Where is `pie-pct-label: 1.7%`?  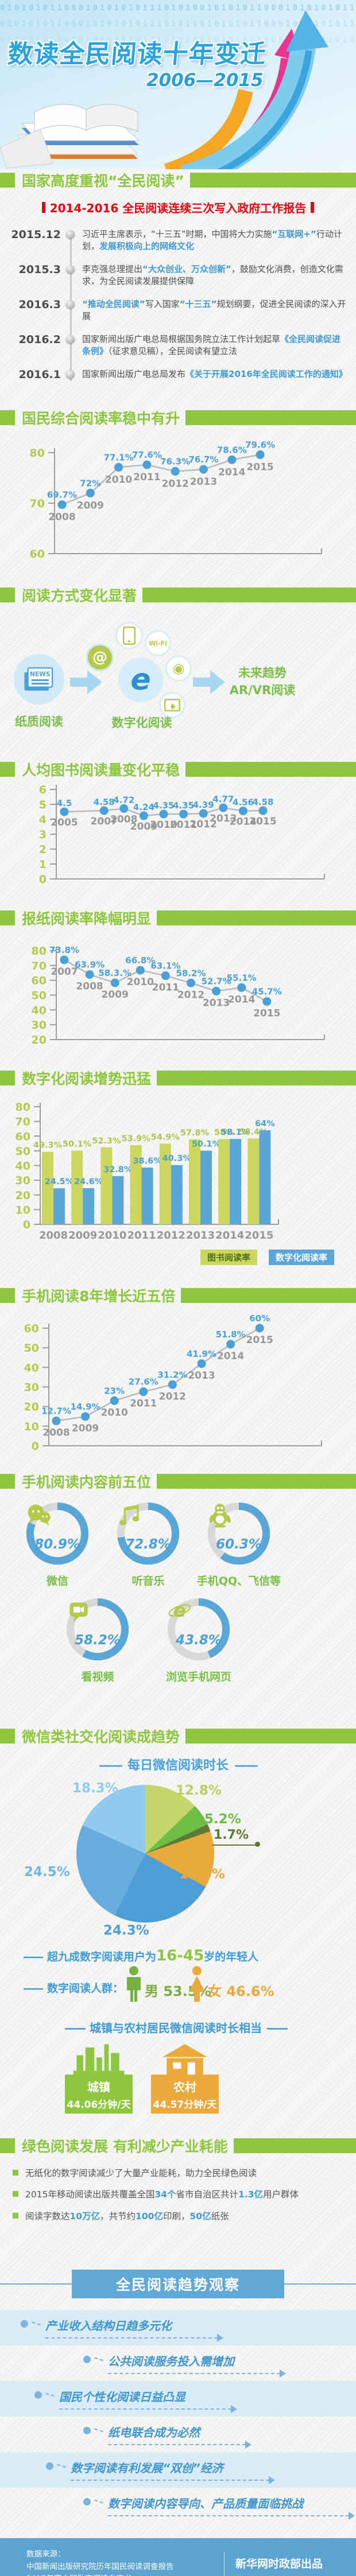
pie-pct-label: 1.7% is located at coordinates (232, 1835).